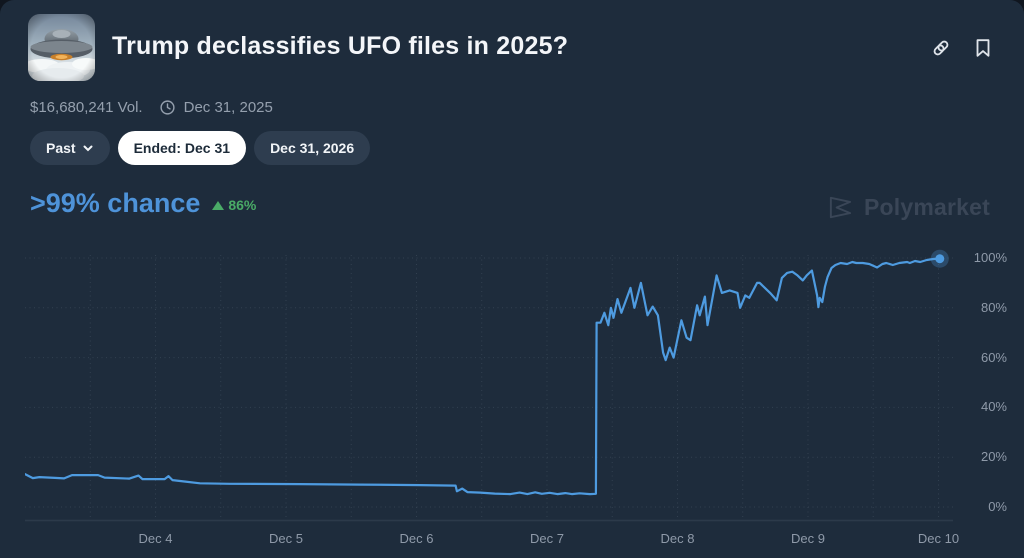 The image size is (1024, 558). What do you see at coordinates (993, 357) in the screenshot?
I see `y-axis-label: 60%` at bounding box center [993, 357].